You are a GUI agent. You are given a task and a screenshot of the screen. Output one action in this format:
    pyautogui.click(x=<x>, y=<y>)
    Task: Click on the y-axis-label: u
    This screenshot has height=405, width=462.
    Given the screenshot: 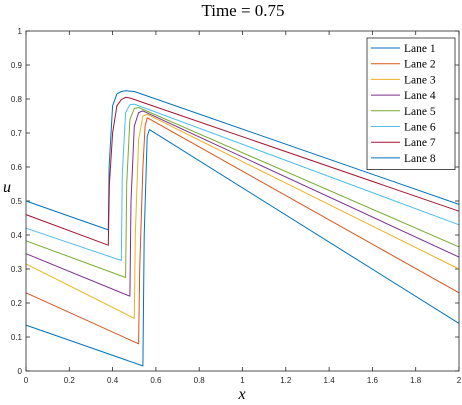 What is the action you would take?
    pyautogui.click(x=7, y=187)
    